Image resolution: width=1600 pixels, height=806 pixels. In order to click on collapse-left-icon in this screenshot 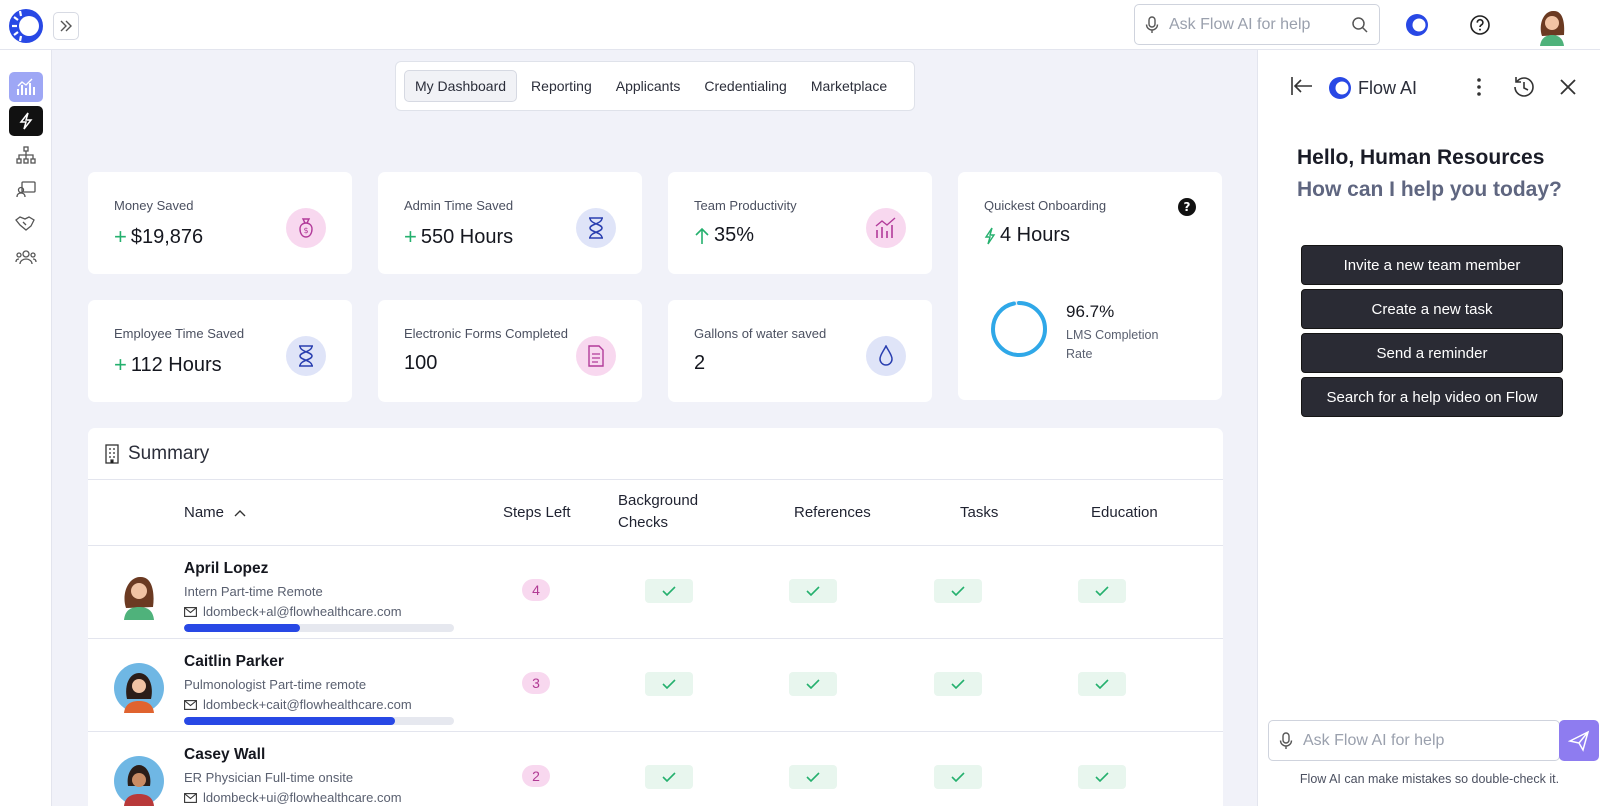, I will do `click(1302, 86)`.